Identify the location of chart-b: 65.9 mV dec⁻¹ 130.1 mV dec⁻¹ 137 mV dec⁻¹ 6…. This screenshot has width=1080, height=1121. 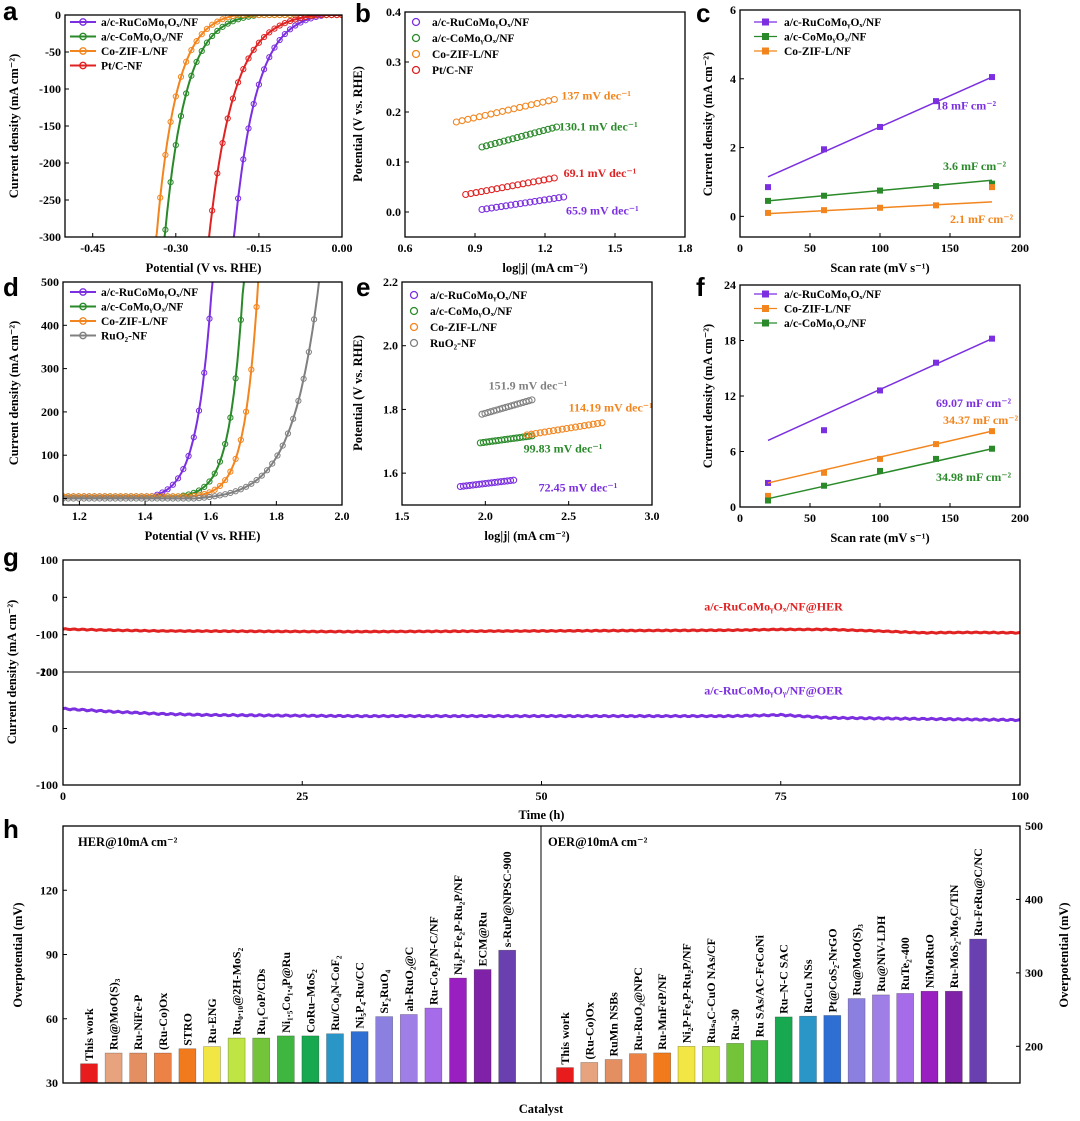
(522, 140).